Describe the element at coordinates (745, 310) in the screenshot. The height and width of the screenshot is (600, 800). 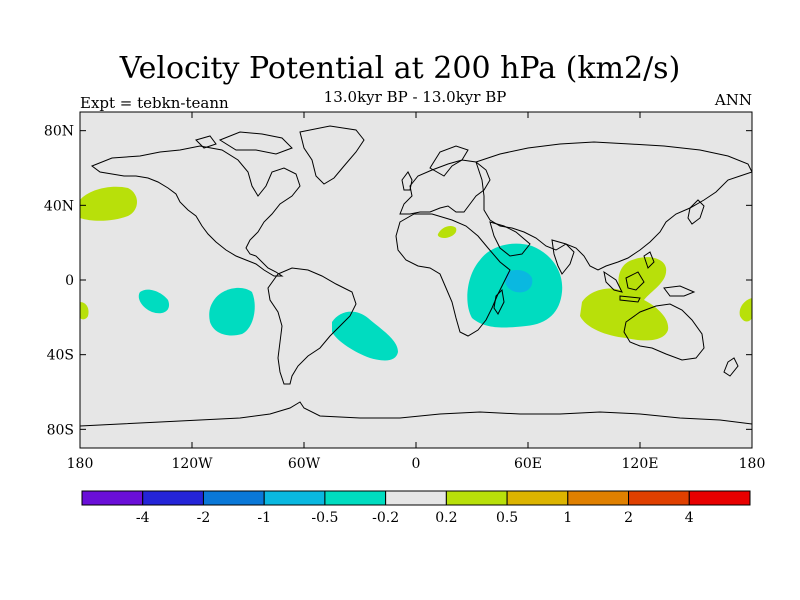
I see `dateline-east-positive` at that location.